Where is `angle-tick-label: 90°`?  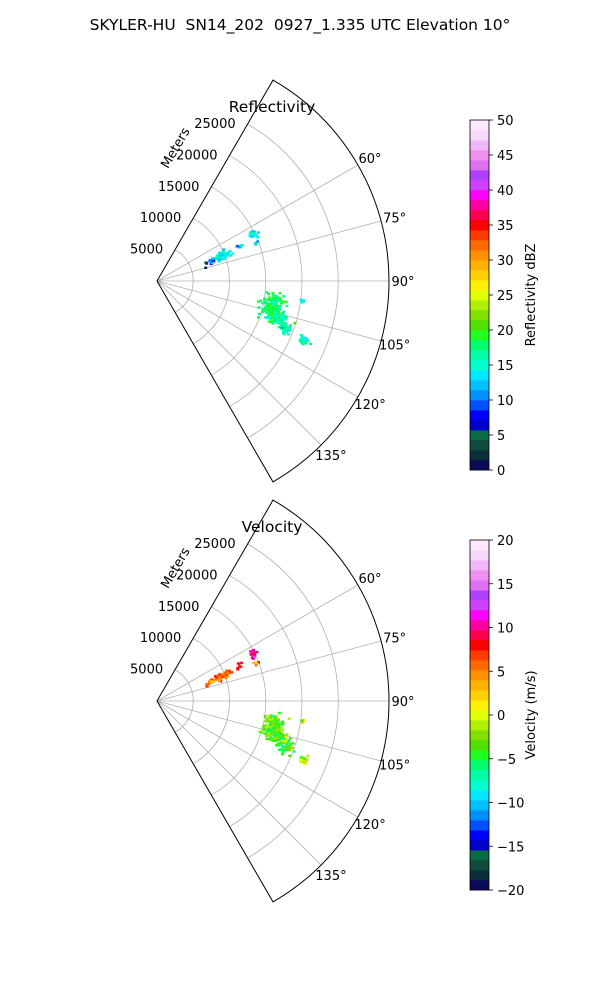 angle-tick-label: 90° is located at coordinates (402, 702).